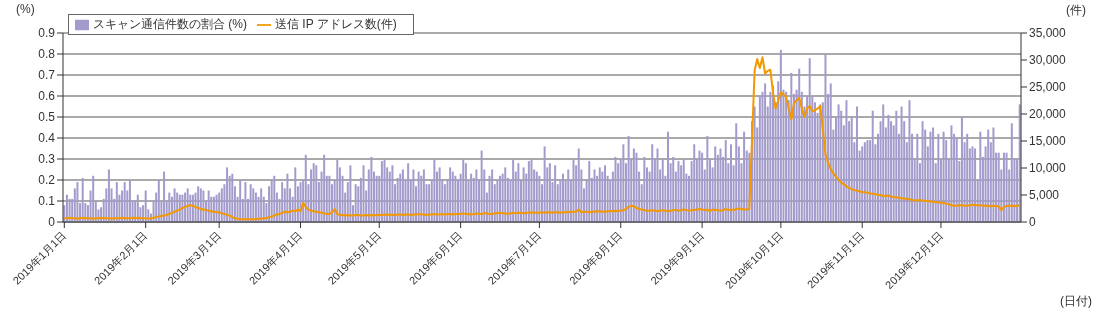 This screenshot has width=1100, height=322. Describe the element at coordinates (1076, 10) in the screenshot. I see `y2-axis-title: (件)` at that location.